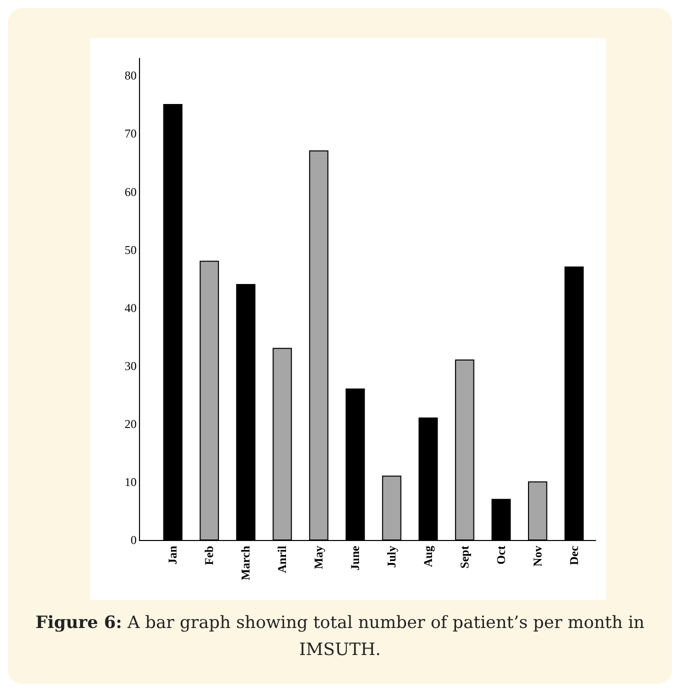 This screenshot has height=692, width=680. Describe the element at coordinates (340, 637) in the screenshot. I see `caption: Figure 6: A bar graph showing total number of patient’s per month in IMSUTH.` at that location.